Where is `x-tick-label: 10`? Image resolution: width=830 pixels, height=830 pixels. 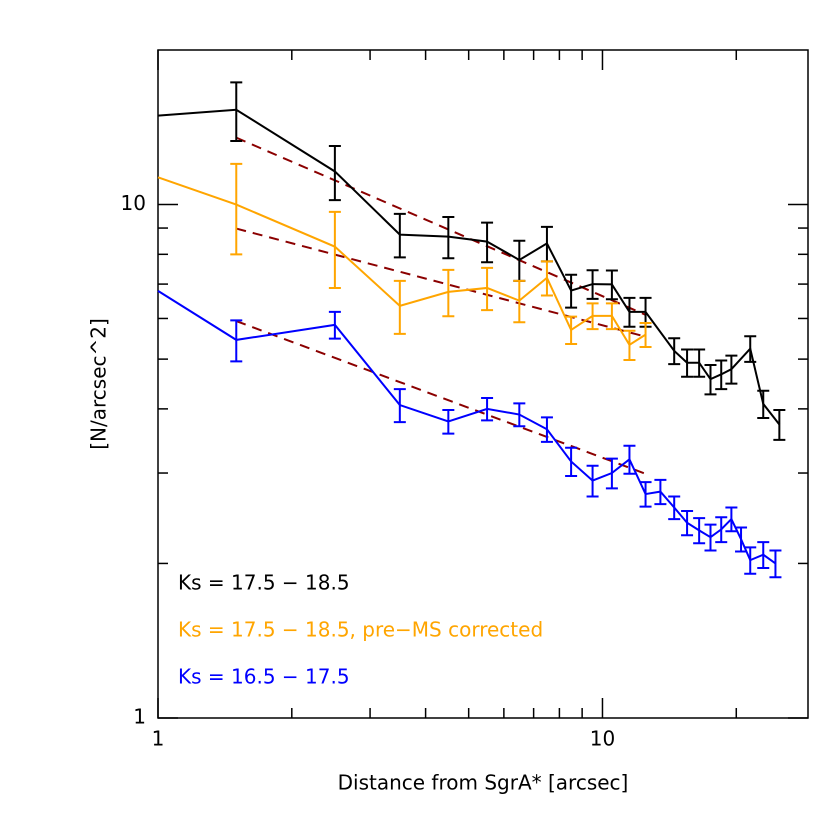 x-tick-label: 10 is located at coordinates (602, 739).